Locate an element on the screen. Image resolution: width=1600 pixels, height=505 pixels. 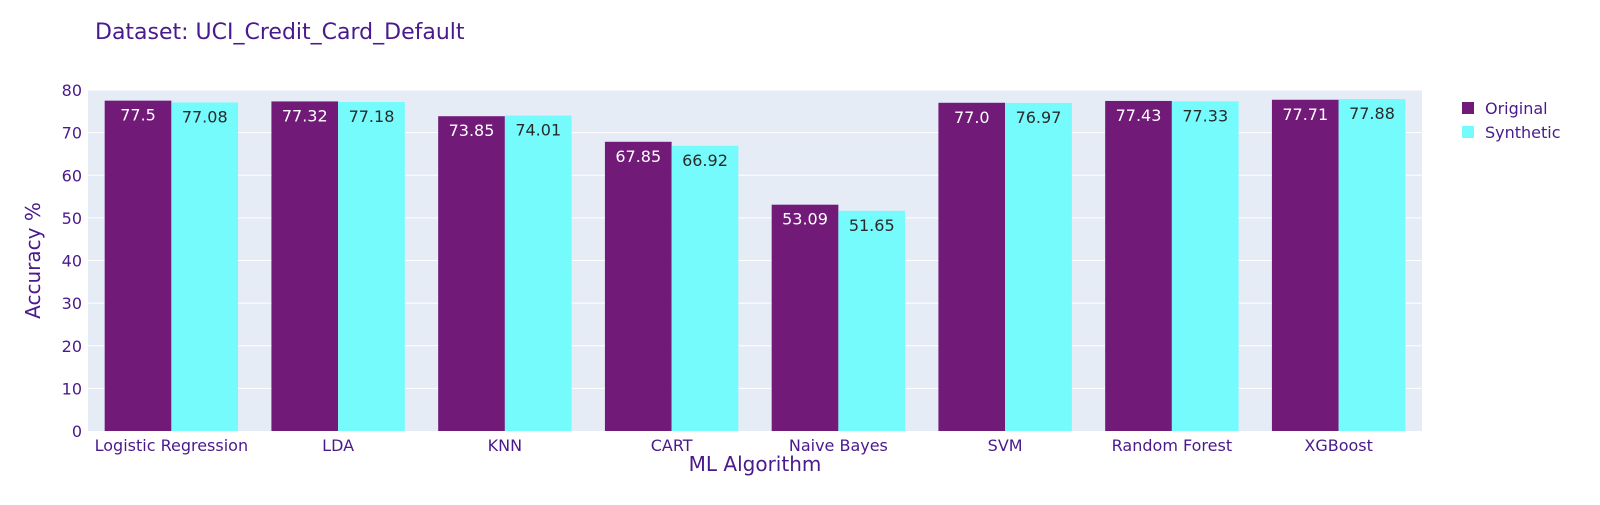
legend-item-synthetic: Synthetic is located at coordinates (1511, 132).